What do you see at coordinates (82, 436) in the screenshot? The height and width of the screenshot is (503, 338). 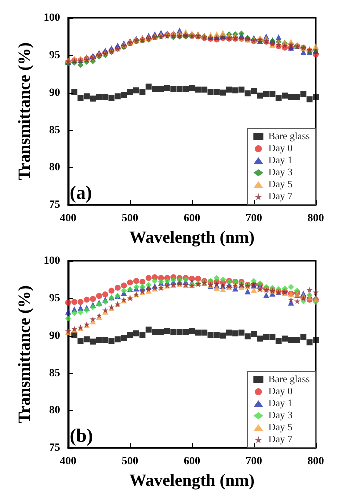 I see `annotation: (b)` at bounding box center [82, 436].